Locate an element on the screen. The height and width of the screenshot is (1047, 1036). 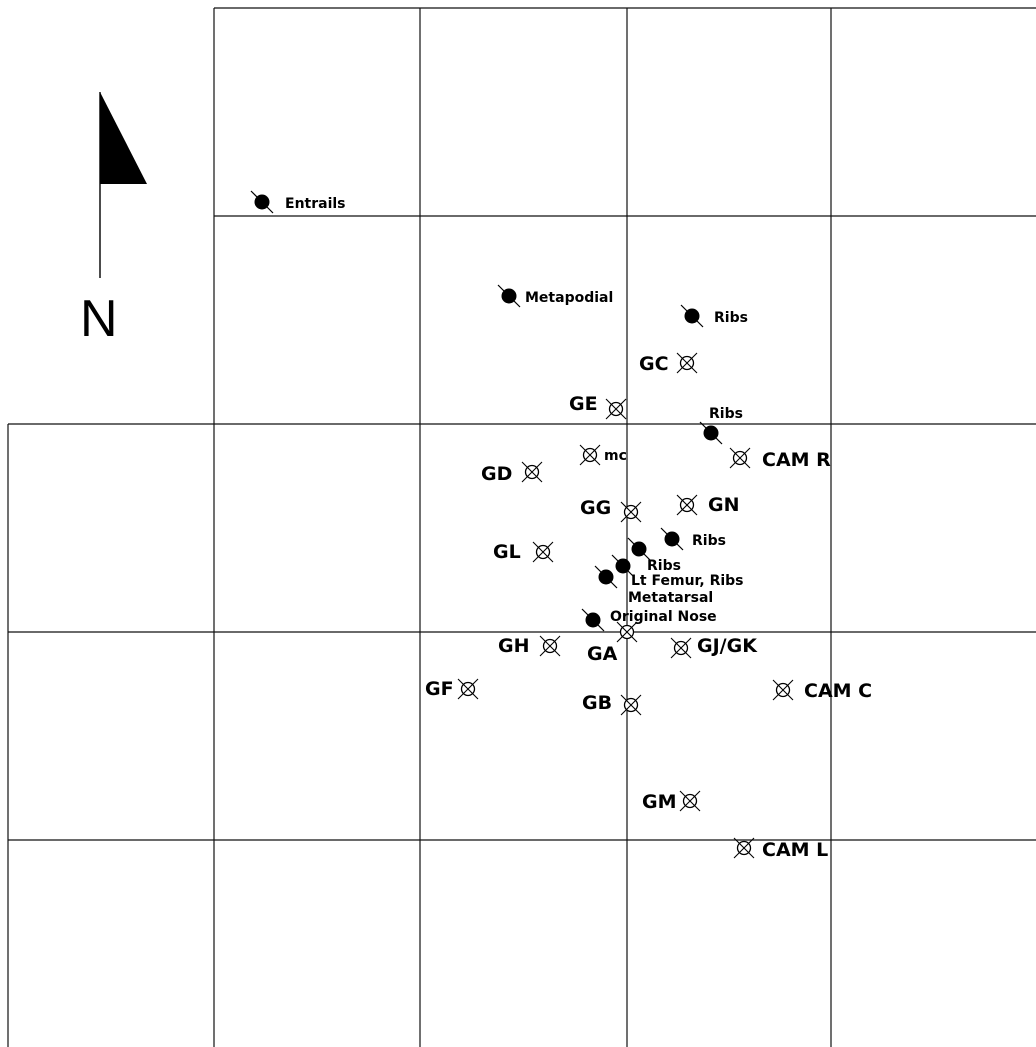
station-marker-gc: GC is located at coordinates (668, 363).